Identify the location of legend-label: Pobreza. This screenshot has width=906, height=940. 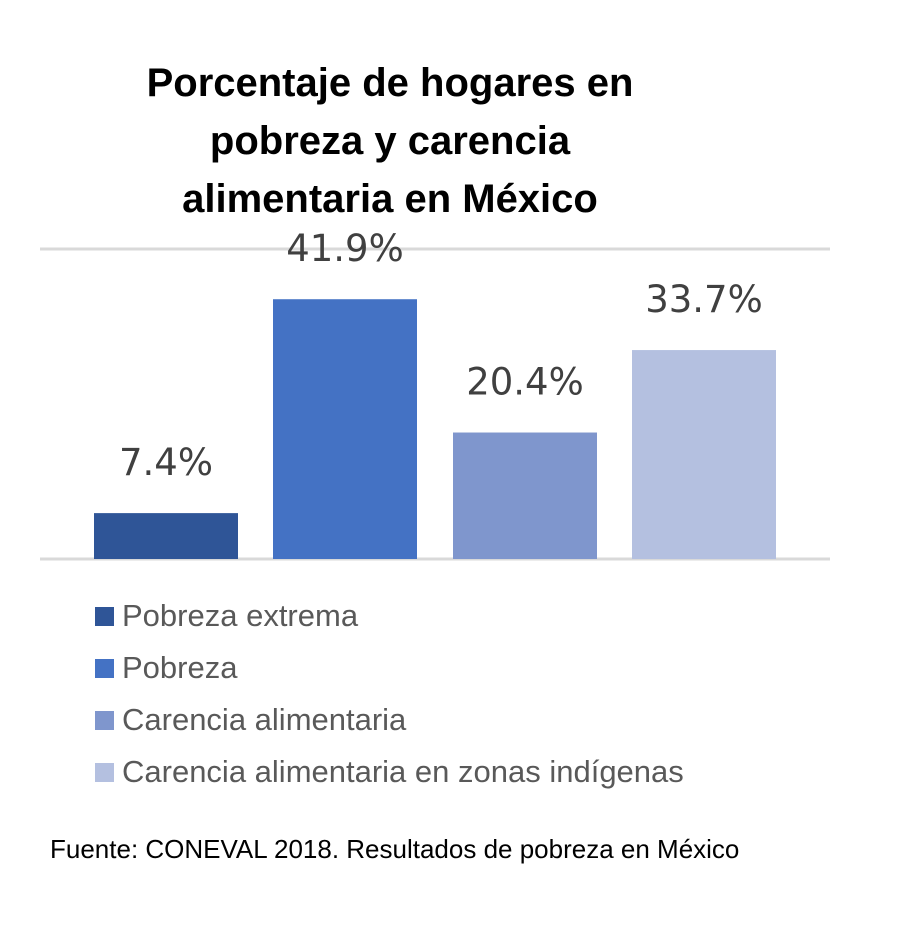
(180, 667).